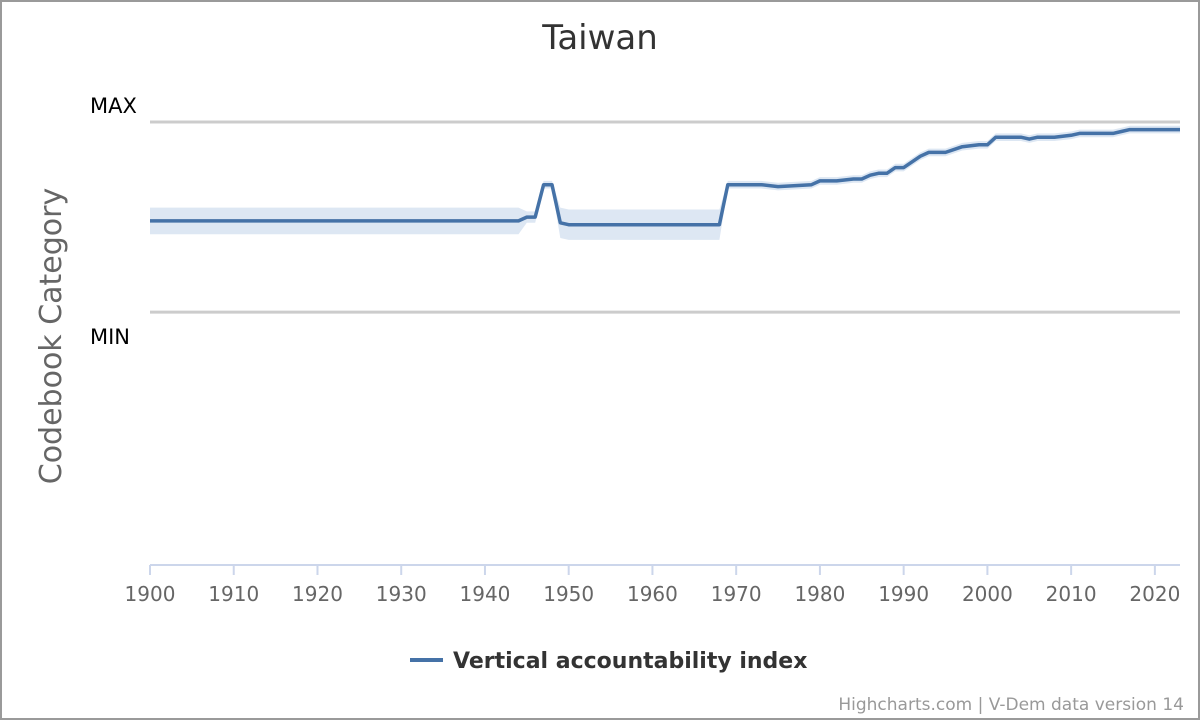 Image resolution: width=1200 pixels, height=720 pixels. Describe the element at coordinates (485, 594) in the screenshot. I see `x-tick-label-1940: 1940` at that location.